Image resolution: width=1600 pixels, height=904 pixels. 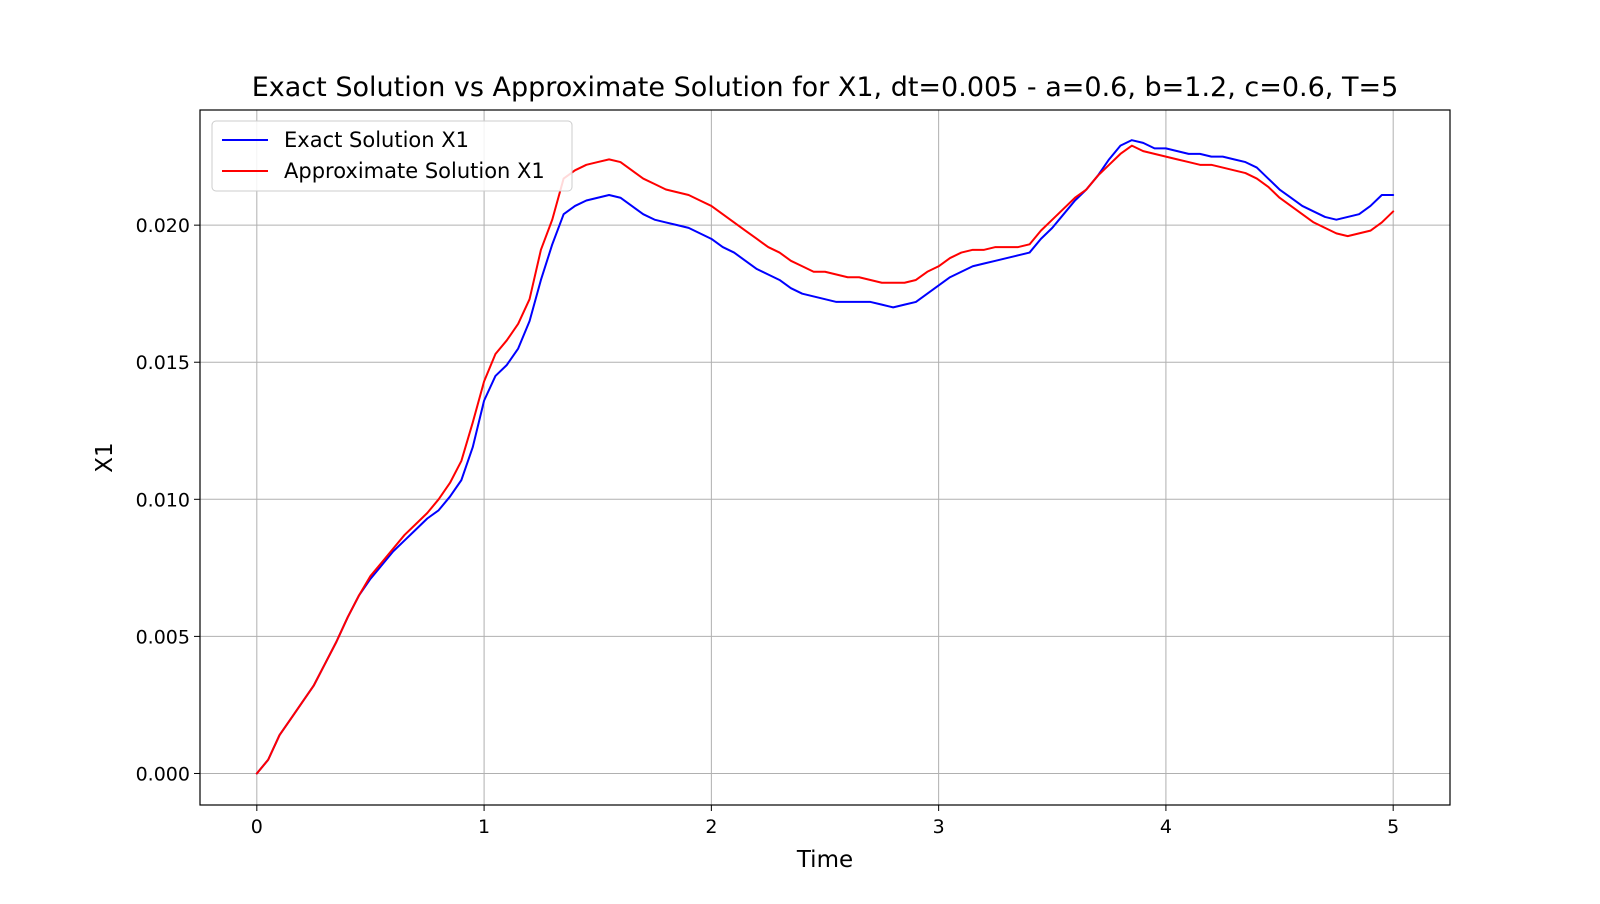 I want to click on x-tick-label: 3, so click(x=939, y=827).